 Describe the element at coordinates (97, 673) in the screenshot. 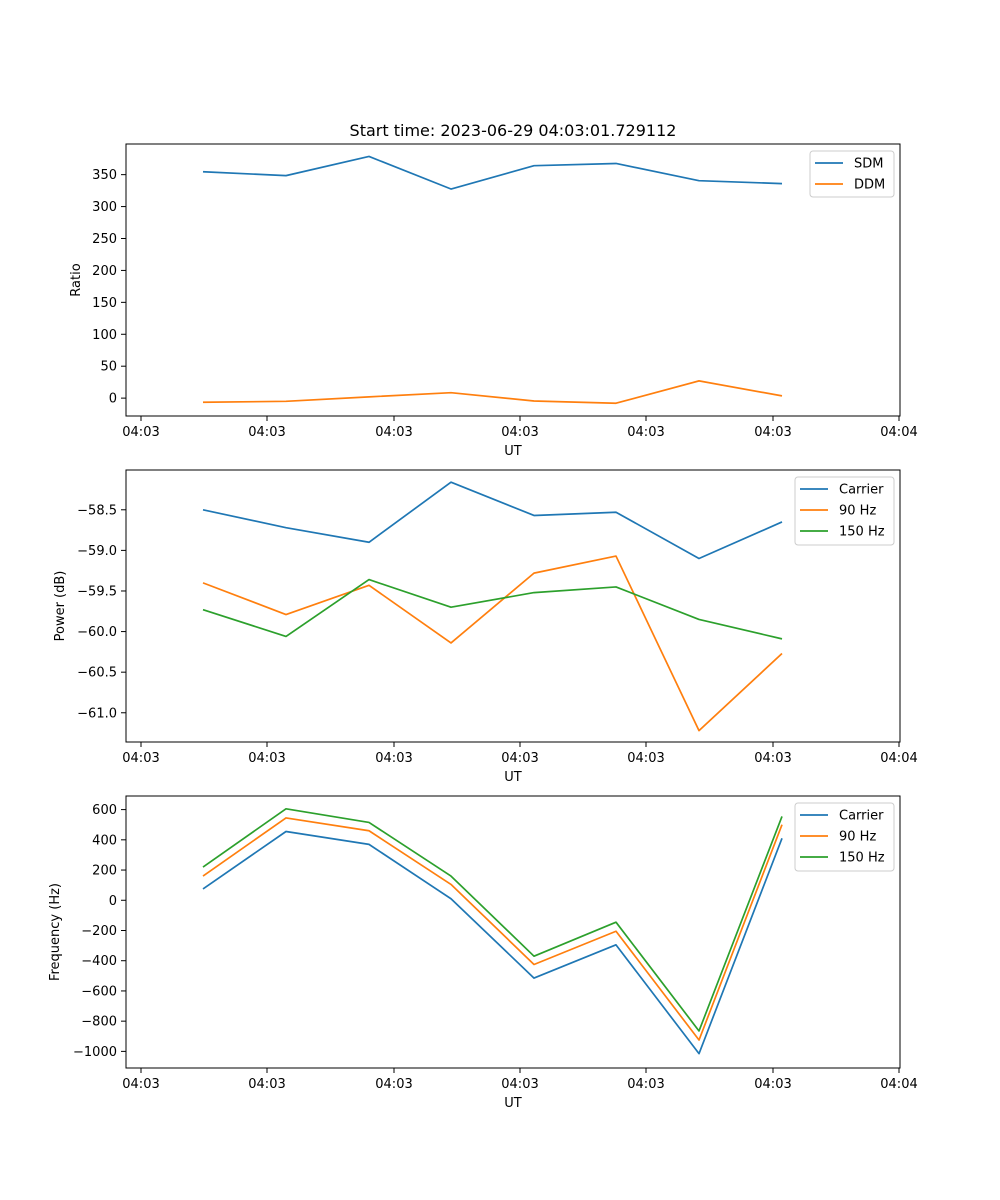

I see `y-tick-label: −60.5` at that location.